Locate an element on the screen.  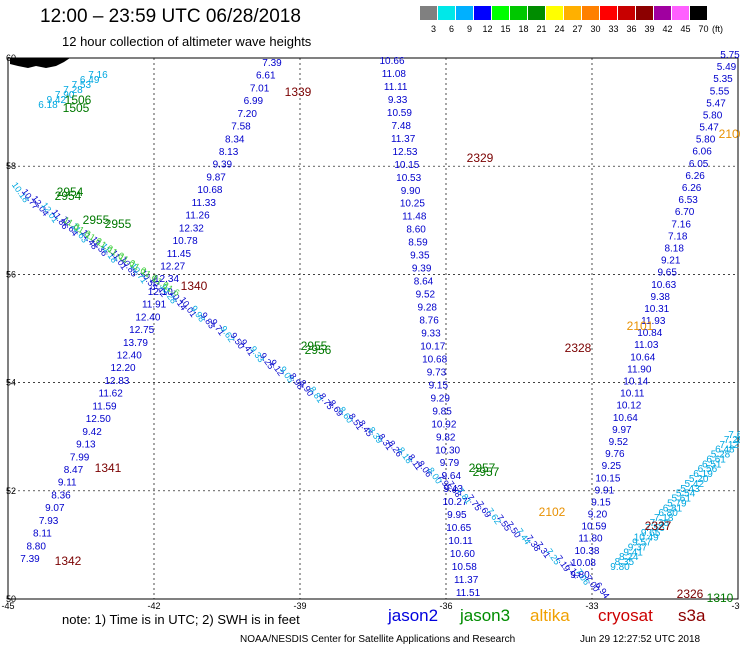
orbit-number-label: 1342 is located at coordinates (68, 561).